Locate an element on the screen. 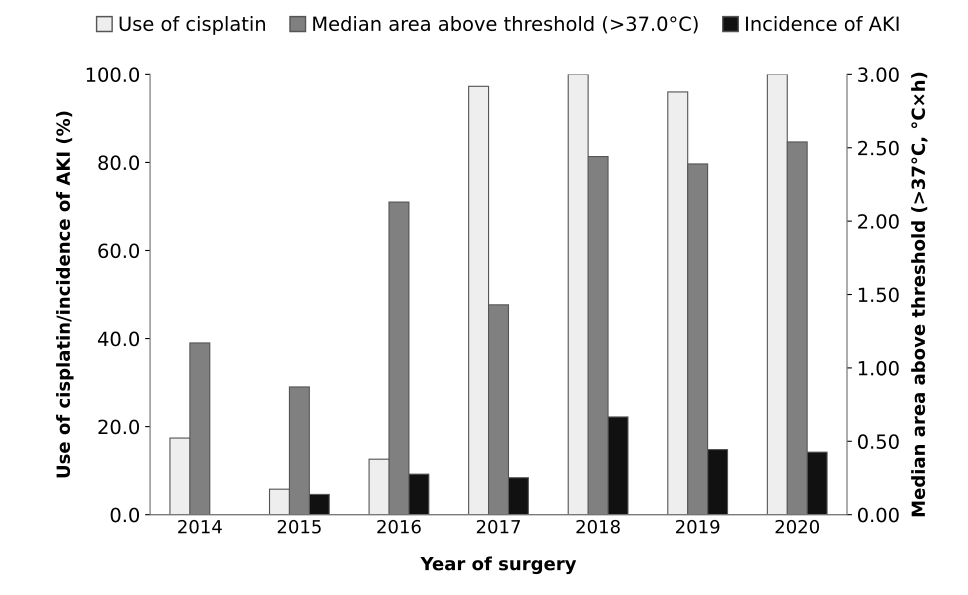 This screenshot has height=595, width=968. y2-tick-label: 2.00 is located at coordinates (878, 221).